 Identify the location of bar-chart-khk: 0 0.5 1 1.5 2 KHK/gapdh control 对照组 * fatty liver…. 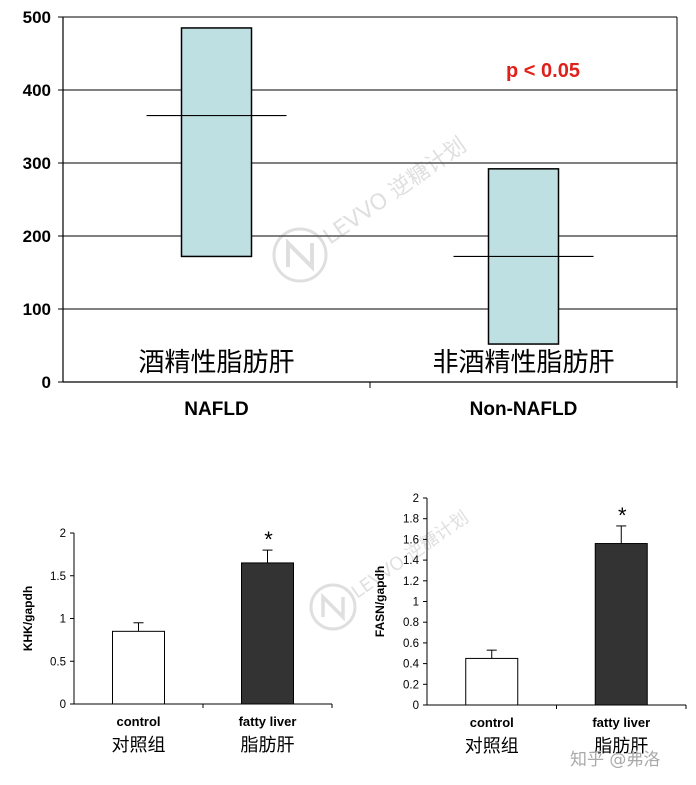
(177, 641).